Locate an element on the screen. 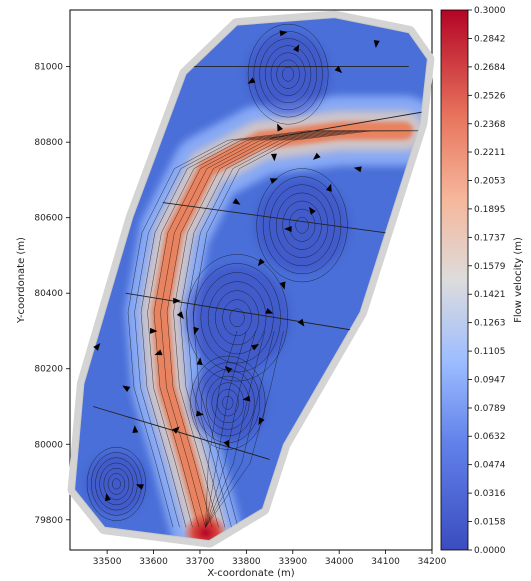  y-tick-label: 81000 is located at coordinates (48, 68).